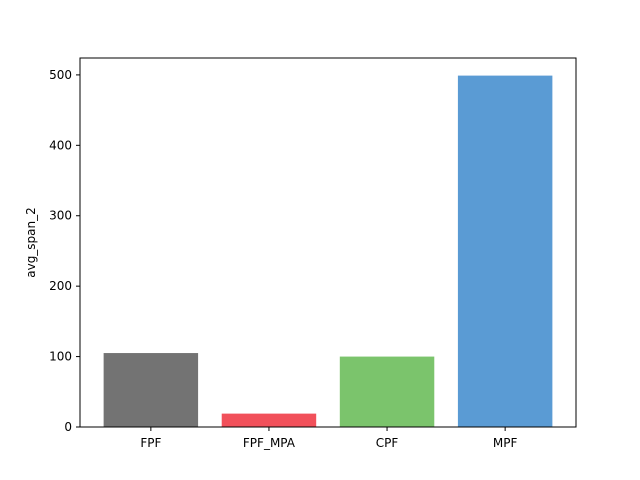 Image resolution: width=640 pixels, height=480 pixels. I want to click on y-tick-label: 500, so click(60, 75).